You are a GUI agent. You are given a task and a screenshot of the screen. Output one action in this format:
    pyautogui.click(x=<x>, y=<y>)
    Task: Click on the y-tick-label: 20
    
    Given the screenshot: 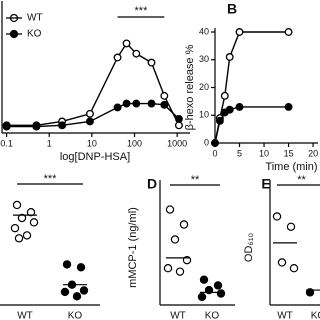 What is the action you would take?
    pyautogui.click(x=204, y=87)
    